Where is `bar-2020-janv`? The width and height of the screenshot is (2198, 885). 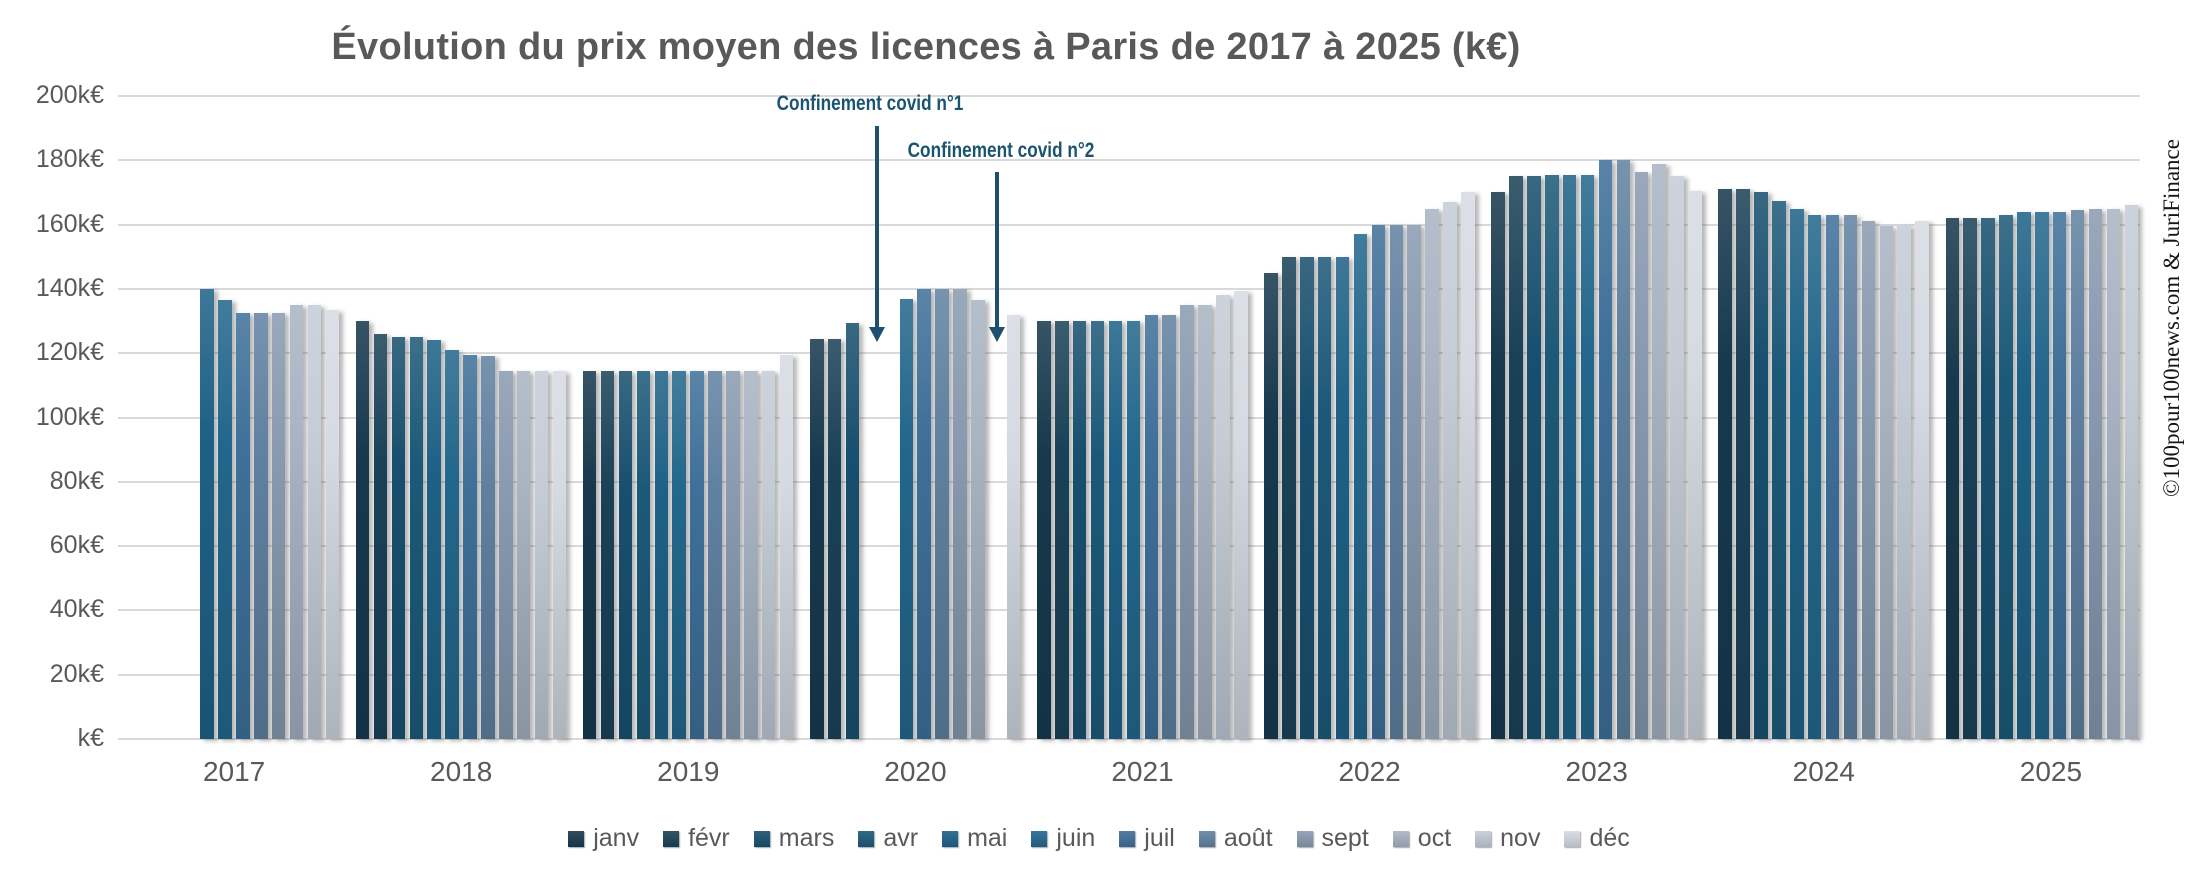
bar-2020-janv is located at coordinates (817, 538).